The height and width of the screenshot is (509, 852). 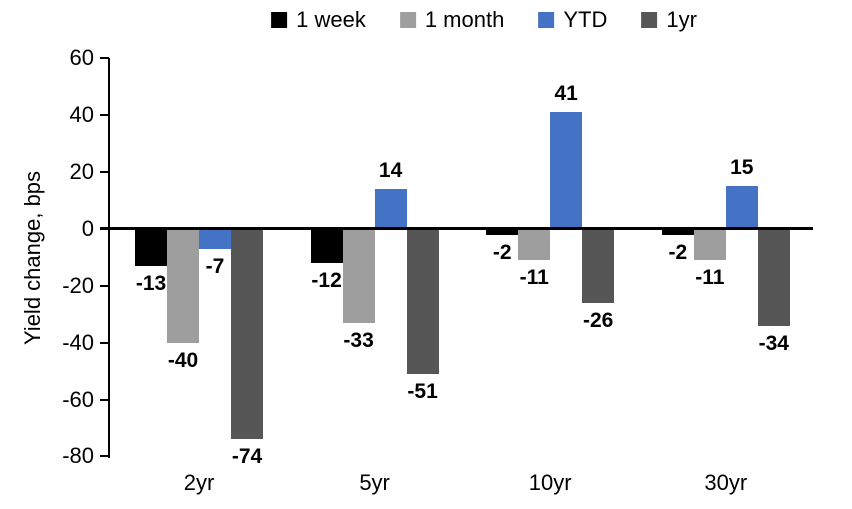 I want to click on y-tick-label: 40, so click(x=81, y=115).